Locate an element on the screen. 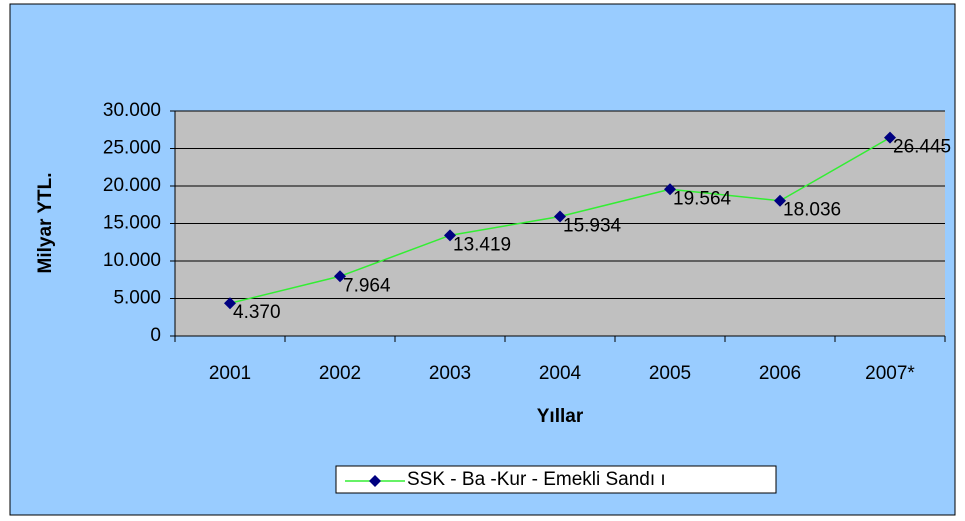  data-label: 26.445 is located at coordinates (922, 147).